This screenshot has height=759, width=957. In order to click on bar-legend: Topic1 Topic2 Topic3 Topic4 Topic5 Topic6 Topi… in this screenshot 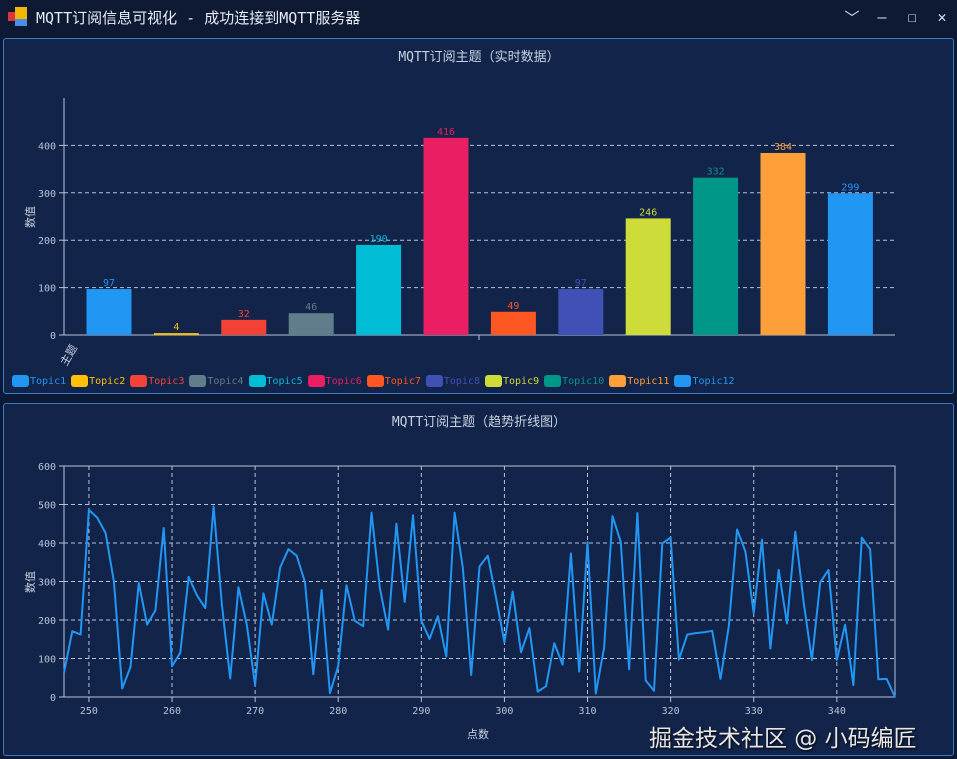, I will do `click(373, 381)`.